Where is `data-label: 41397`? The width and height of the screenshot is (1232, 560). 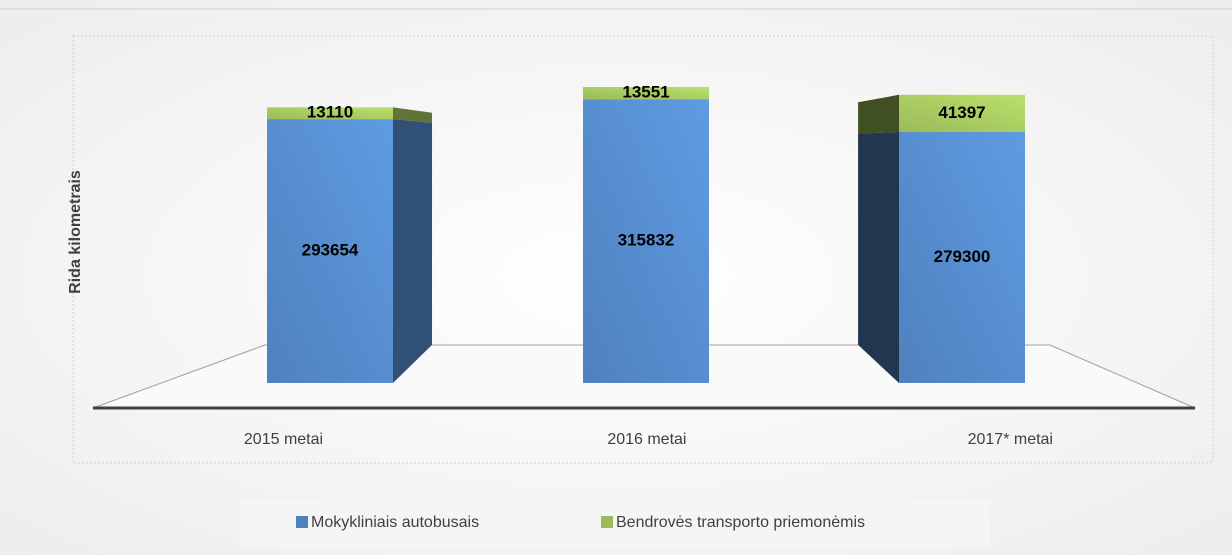
data-label: 41397 is located at coordinates (961, 112).